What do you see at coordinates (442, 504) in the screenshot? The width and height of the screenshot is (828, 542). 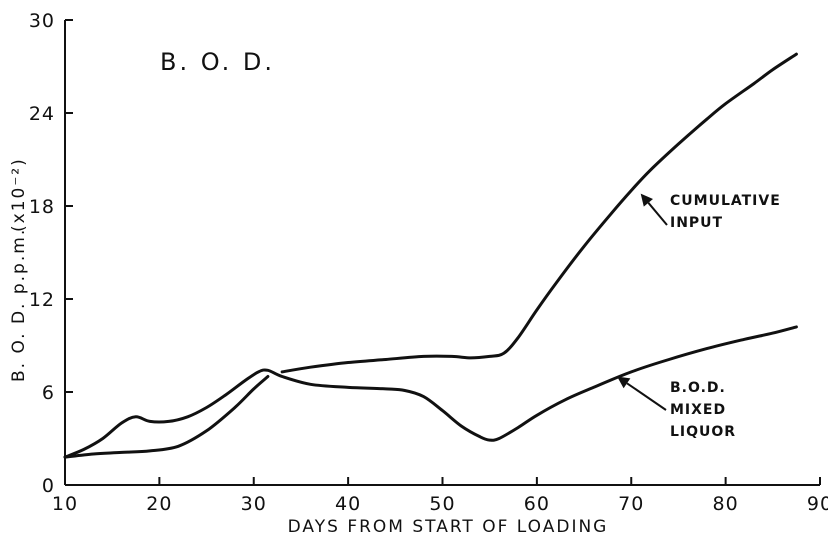 I see `x-tick-label: 50` at bounding box center [442, 504].